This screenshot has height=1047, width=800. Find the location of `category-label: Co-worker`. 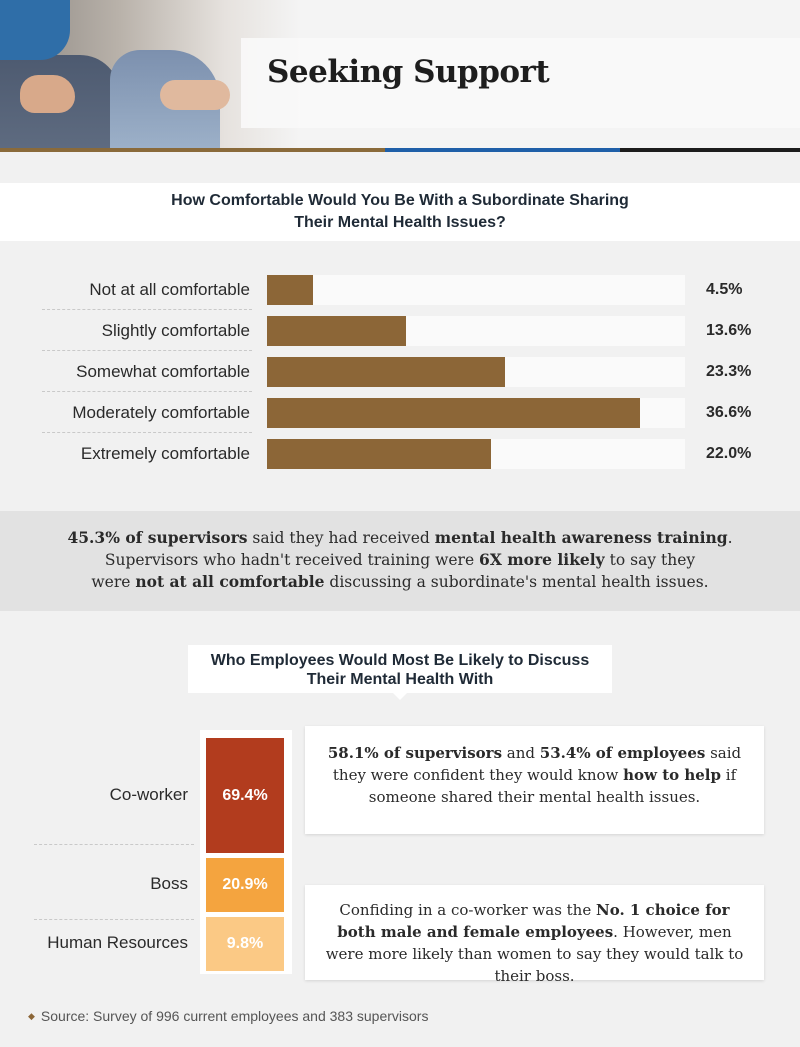

category-label: Co-worker is located at coordinates (148, 794).